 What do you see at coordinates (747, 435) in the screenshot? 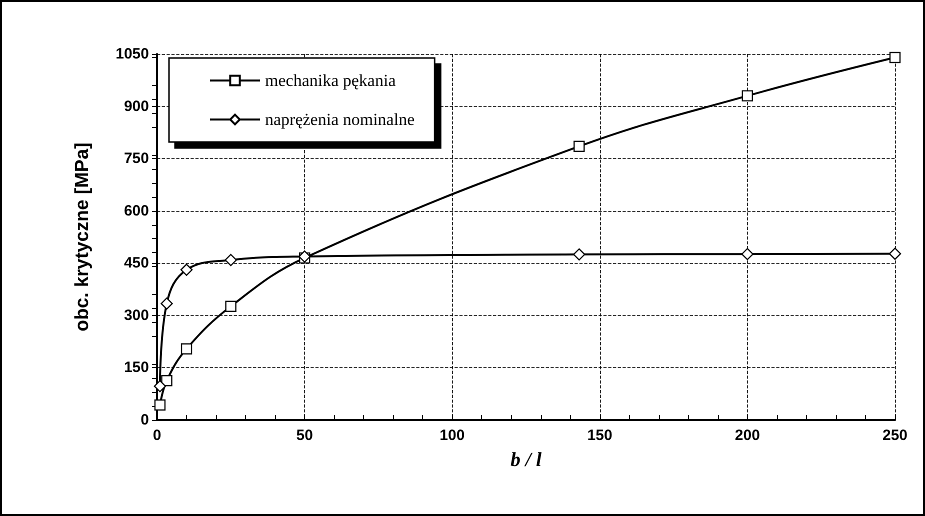
I see `x-tick-label: 200` at bounding box center [747, 435].